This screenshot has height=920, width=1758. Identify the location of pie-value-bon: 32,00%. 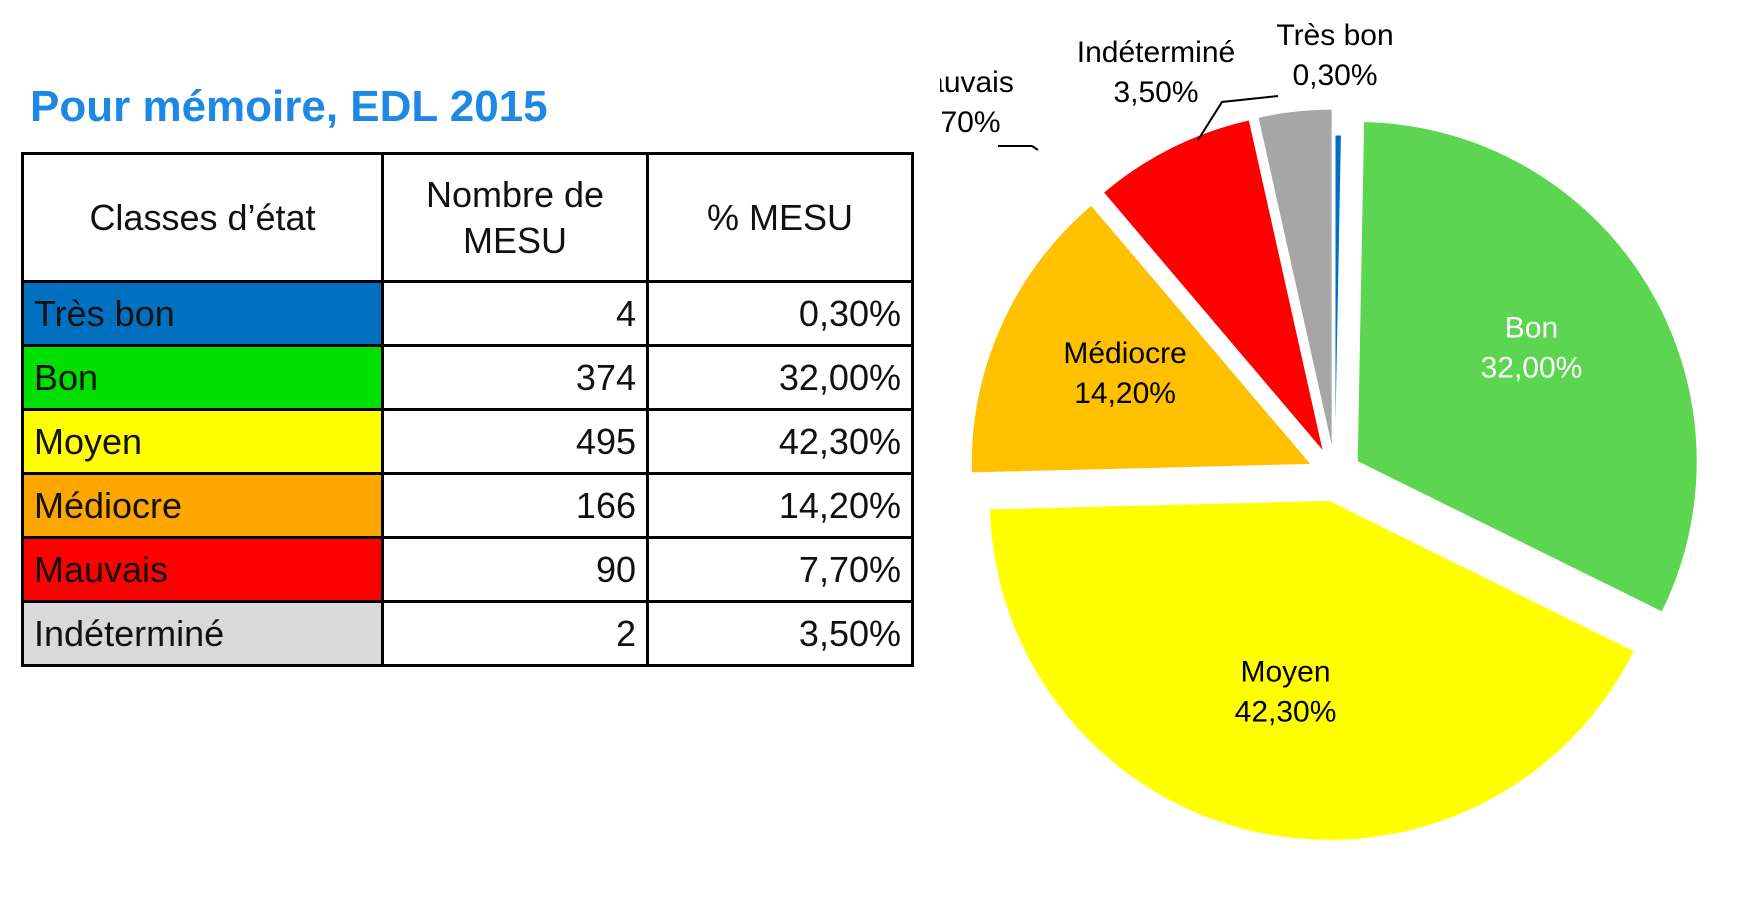
(1532, 367).